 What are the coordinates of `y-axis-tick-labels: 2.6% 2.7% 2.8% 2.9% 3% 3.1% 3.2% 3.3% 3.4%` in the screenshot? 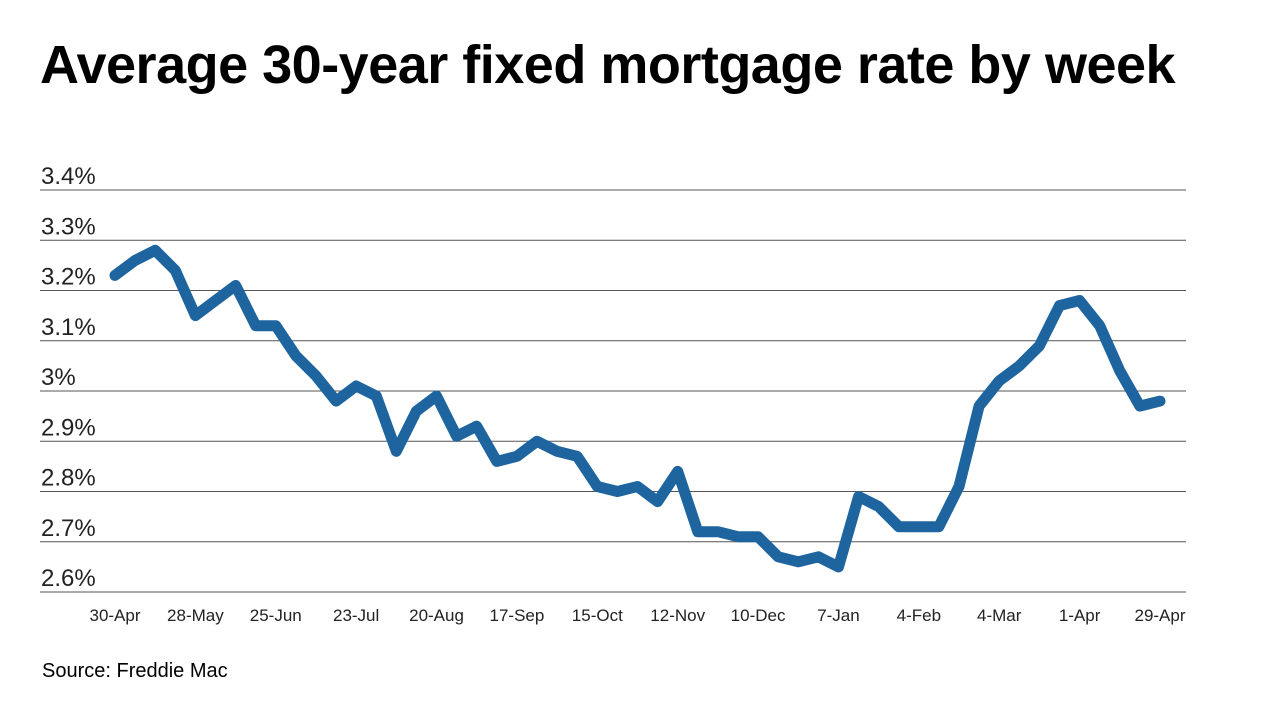 It's located at (68, 377).